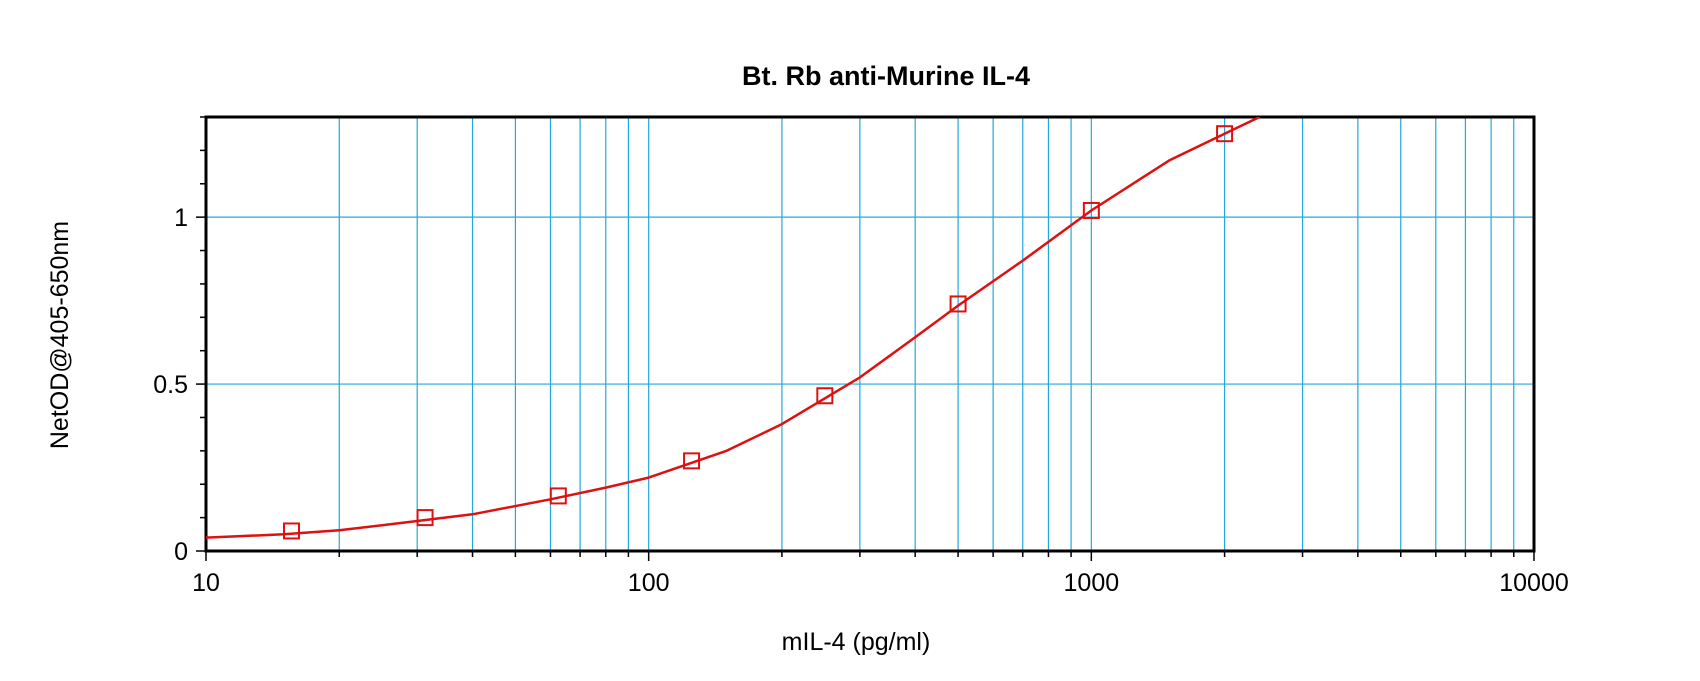  Describe the element at coordinates (60, 335) in the screenshot. I see `y-axis-label: NetOD@405-650nm` at that location.